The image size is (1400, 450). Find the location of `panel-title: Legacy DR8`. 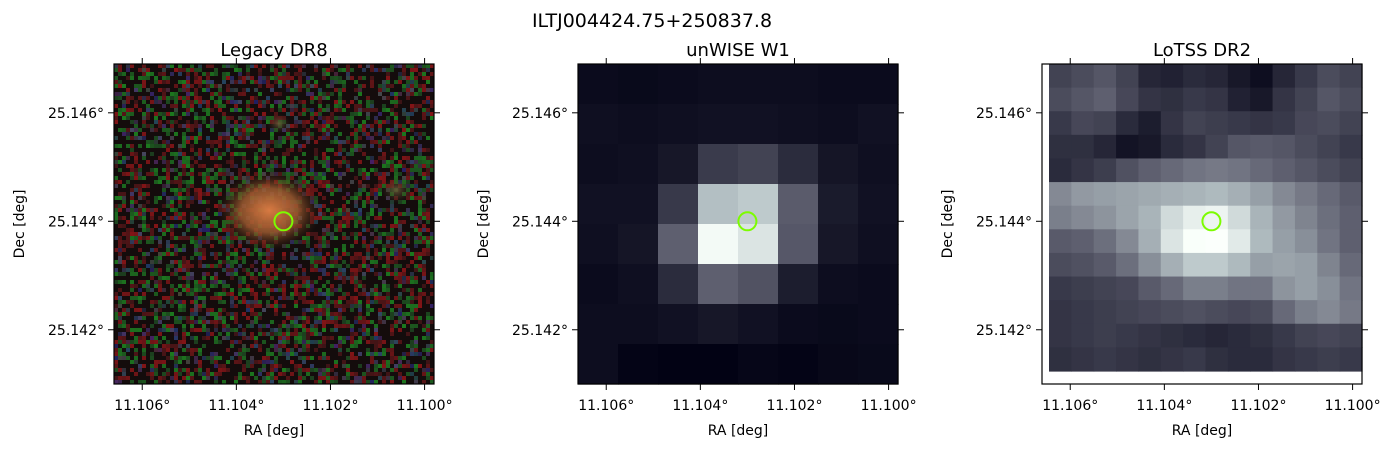

panel-title: Legacy DR8 is located at coordinates (273, 50).